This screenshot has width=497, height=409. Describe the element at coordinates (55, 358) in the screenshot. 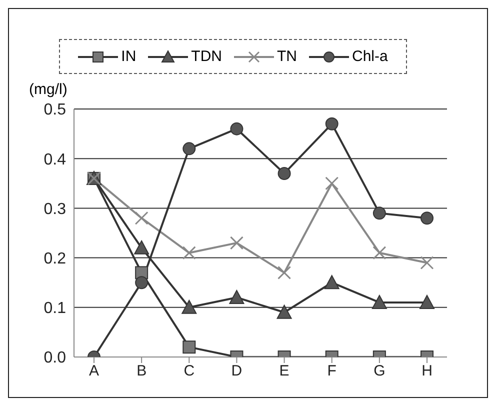

I see `y-tick-label: 0.0` at that location.